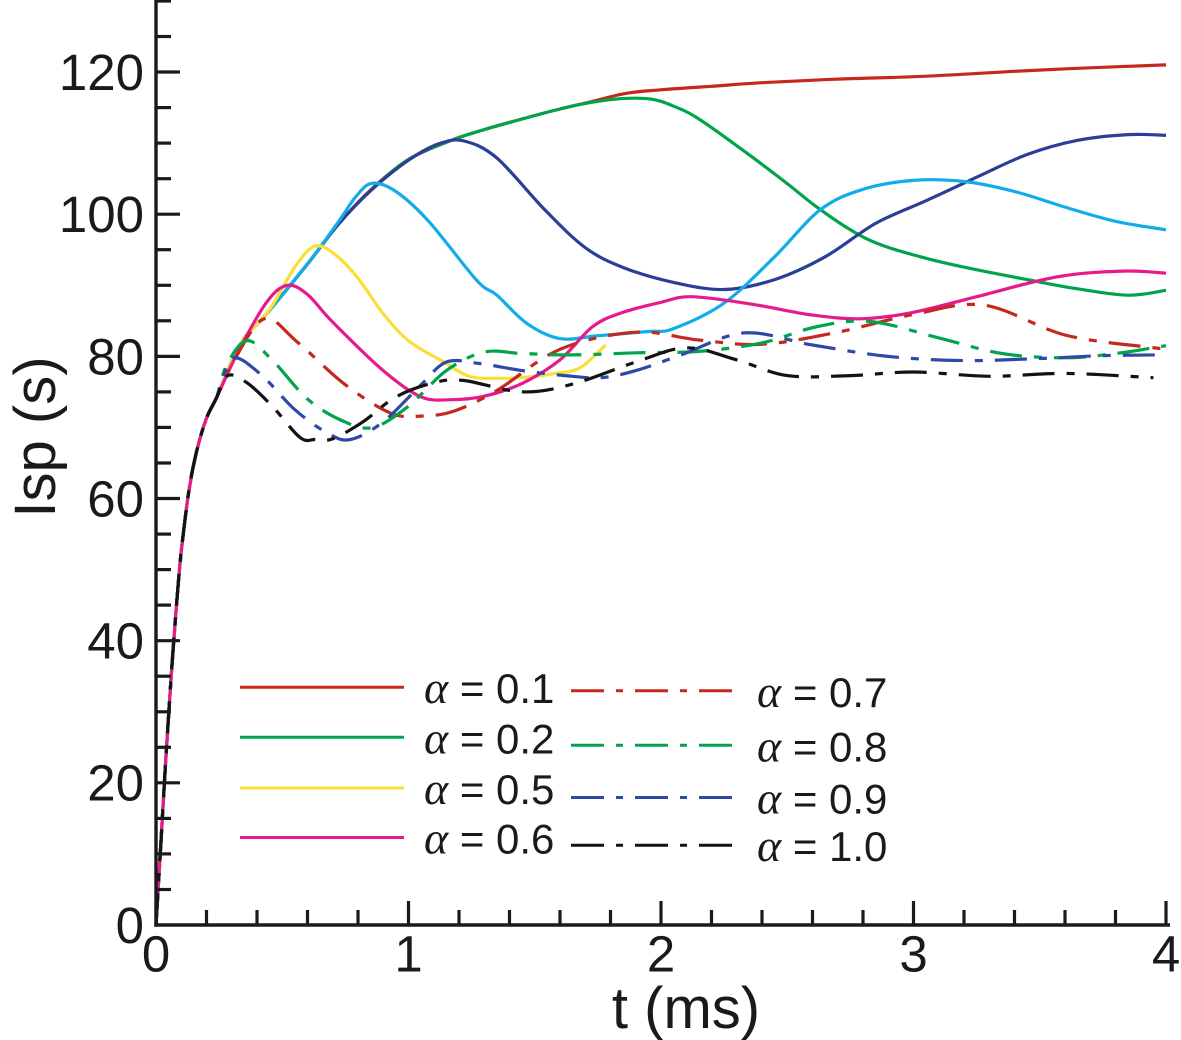  Describe the element at coordinates (489, 838) in the screenshot. I see `svg-text: α = 0.6` at that location.